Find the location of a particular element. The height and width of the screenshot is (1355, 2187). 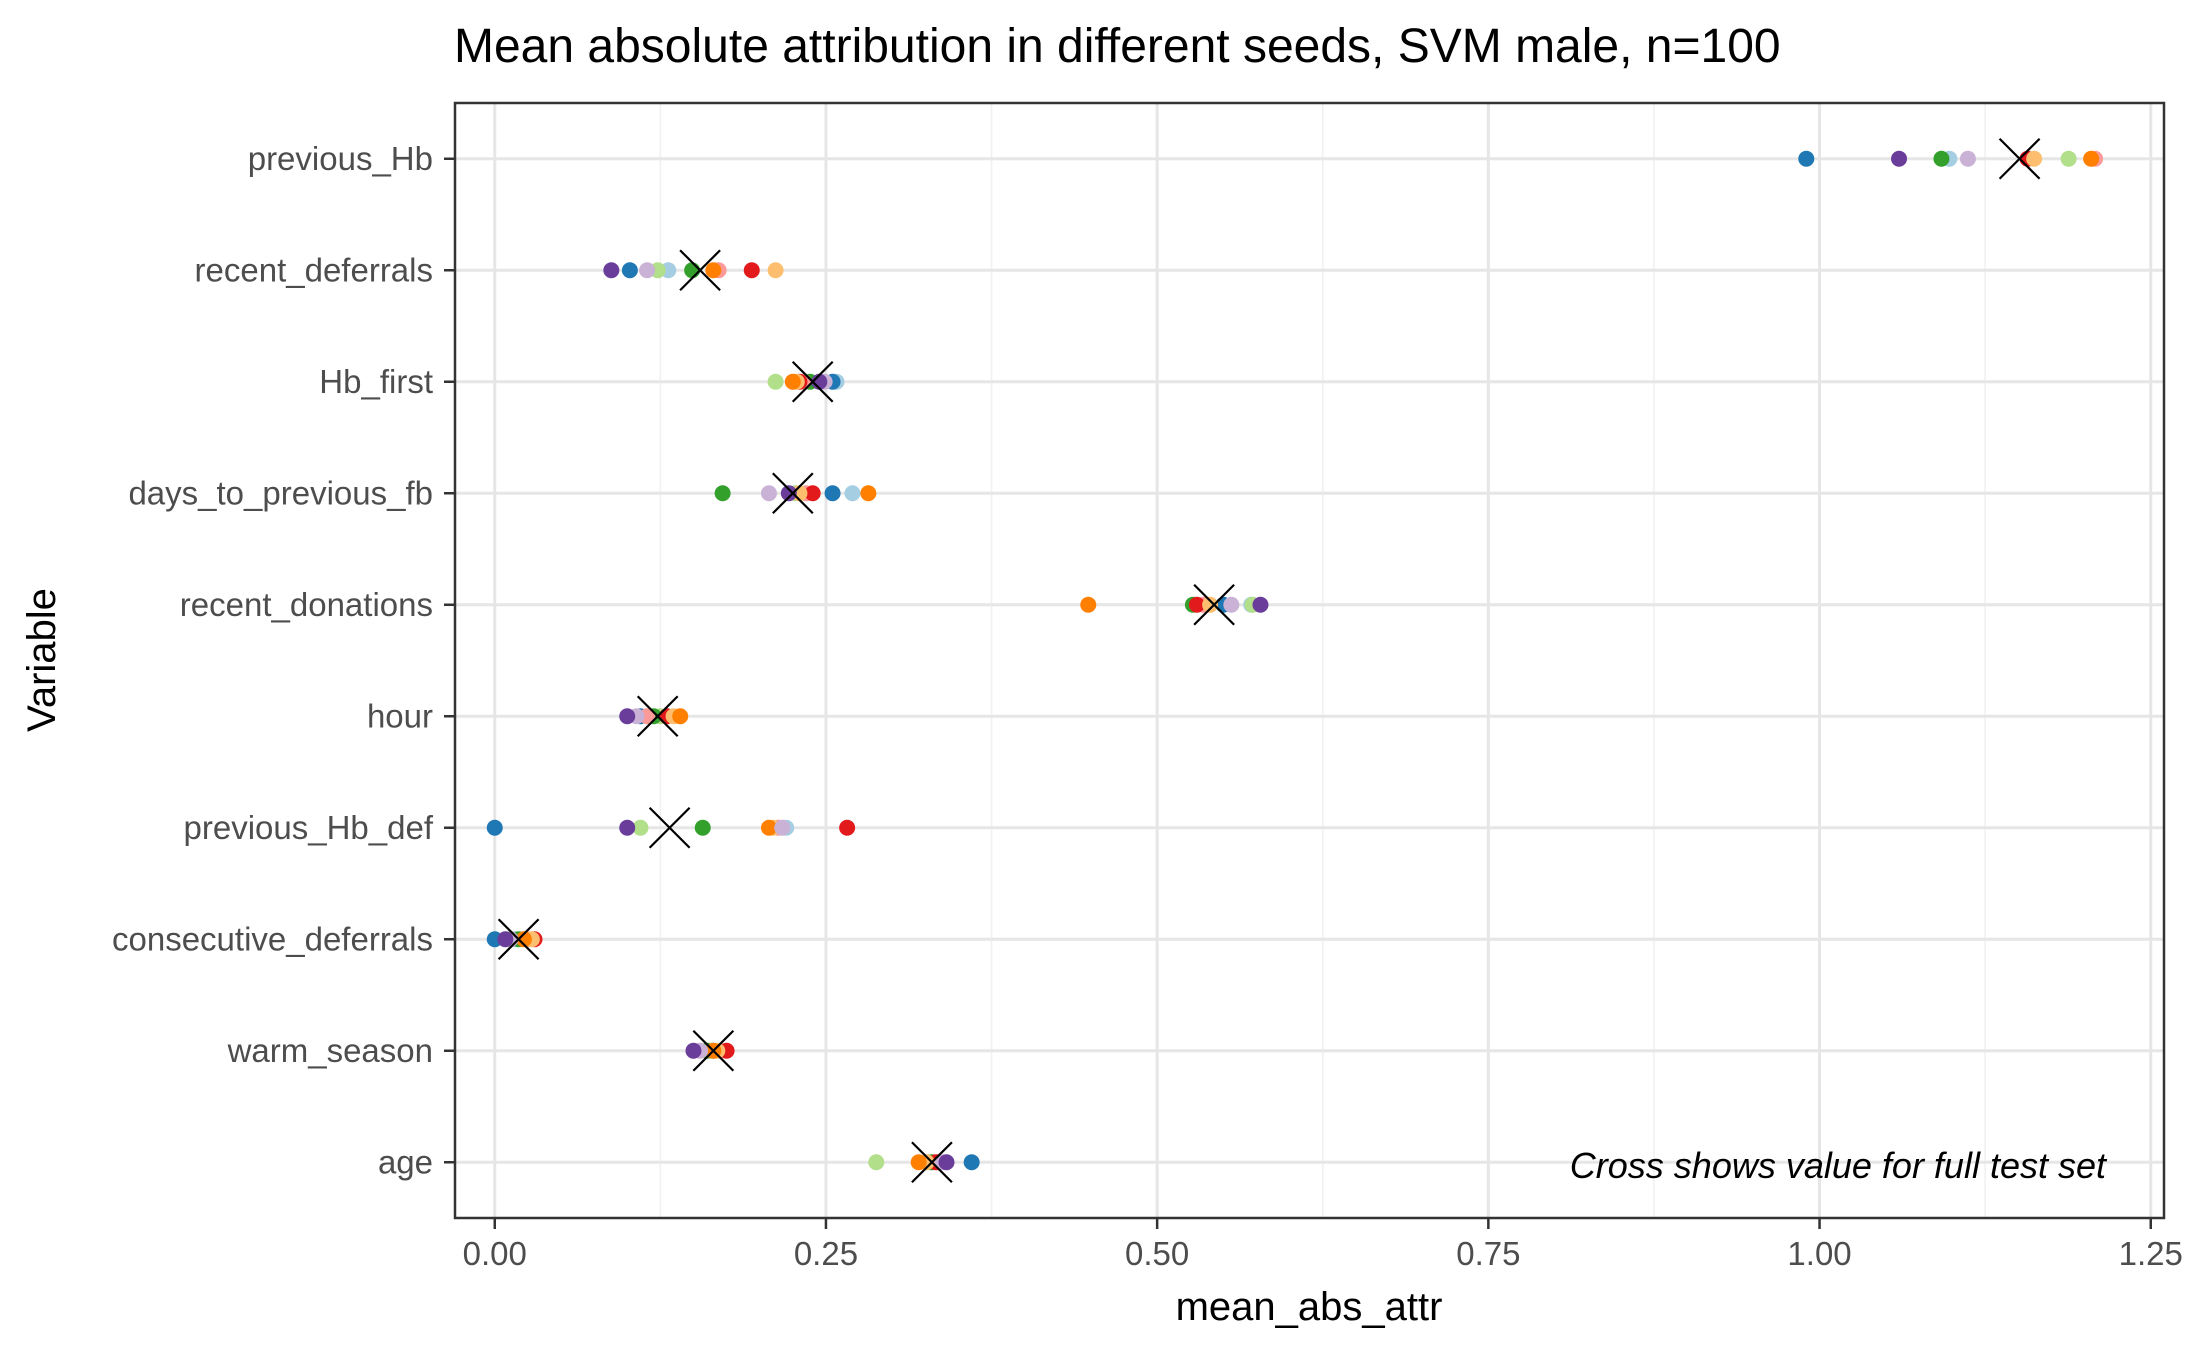

y-tick-label: recent_donations is located at coordinates (306, 604).